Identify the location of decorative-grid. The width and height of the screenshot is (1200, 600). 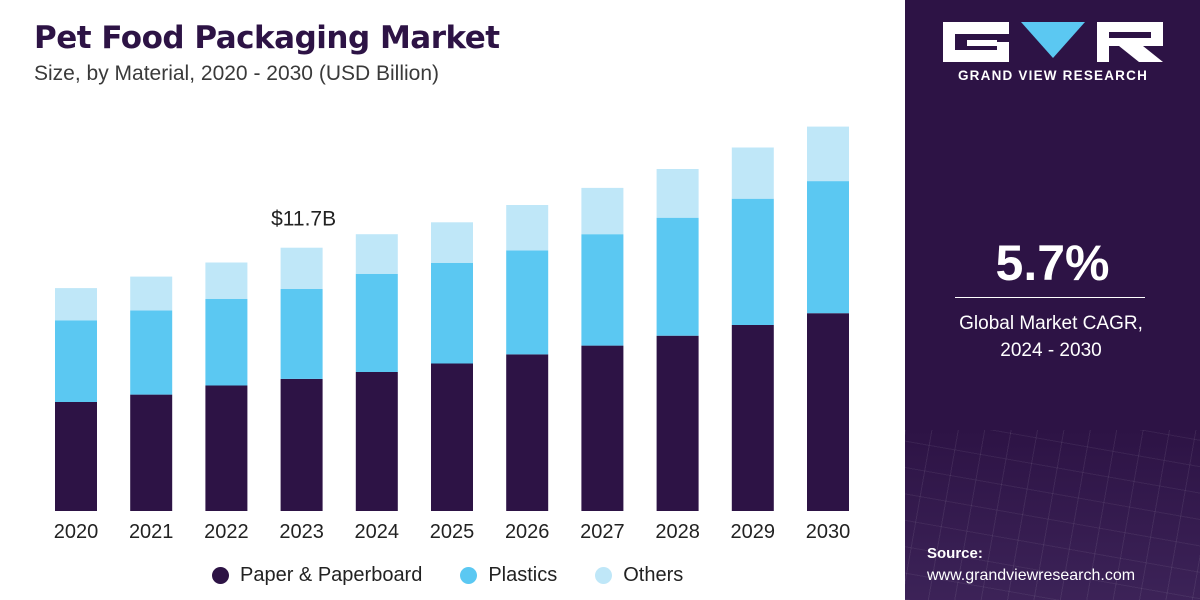
(1052, 515).